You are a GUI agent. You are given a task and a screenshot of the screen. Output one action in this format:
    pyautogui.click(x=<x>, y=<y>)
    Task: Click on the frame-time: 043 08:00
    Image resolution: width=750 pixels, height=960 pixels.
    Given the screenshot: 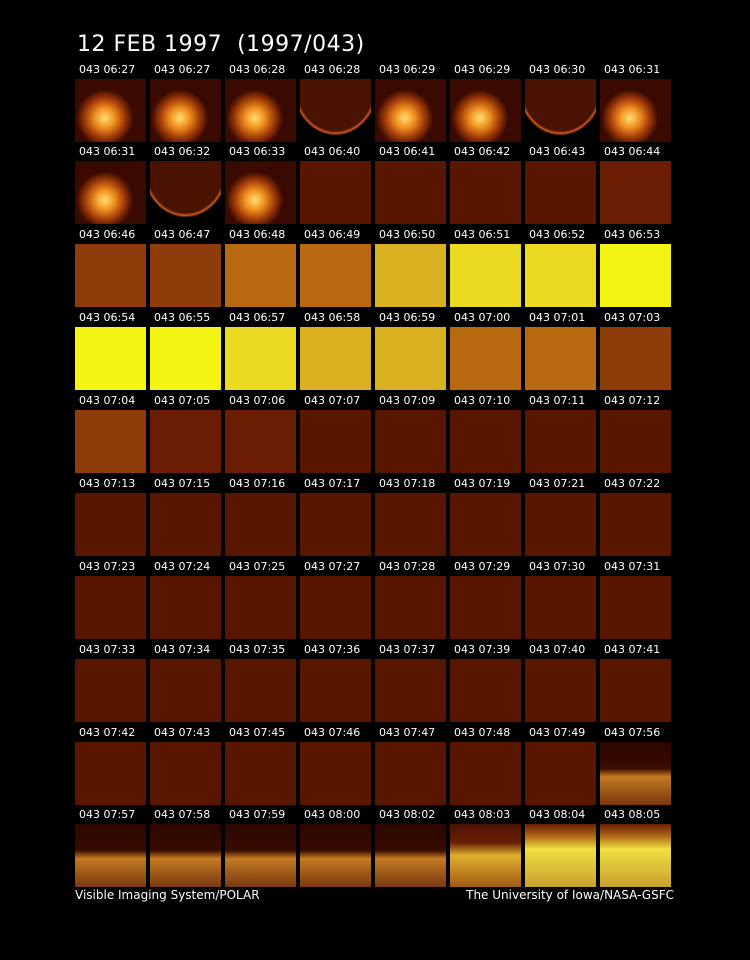 What is the action you would take?
    pyautogui.click(x=332, y=814)
    